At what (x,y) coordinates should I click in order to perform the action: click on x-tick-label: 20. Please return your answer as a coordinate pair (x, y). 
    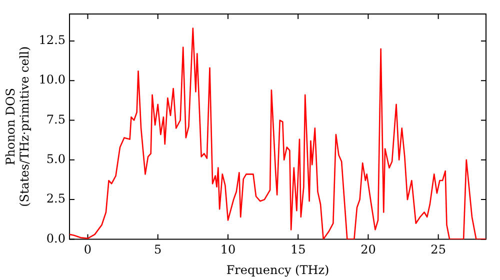
    Looking at the image, I should click on (368, 249).